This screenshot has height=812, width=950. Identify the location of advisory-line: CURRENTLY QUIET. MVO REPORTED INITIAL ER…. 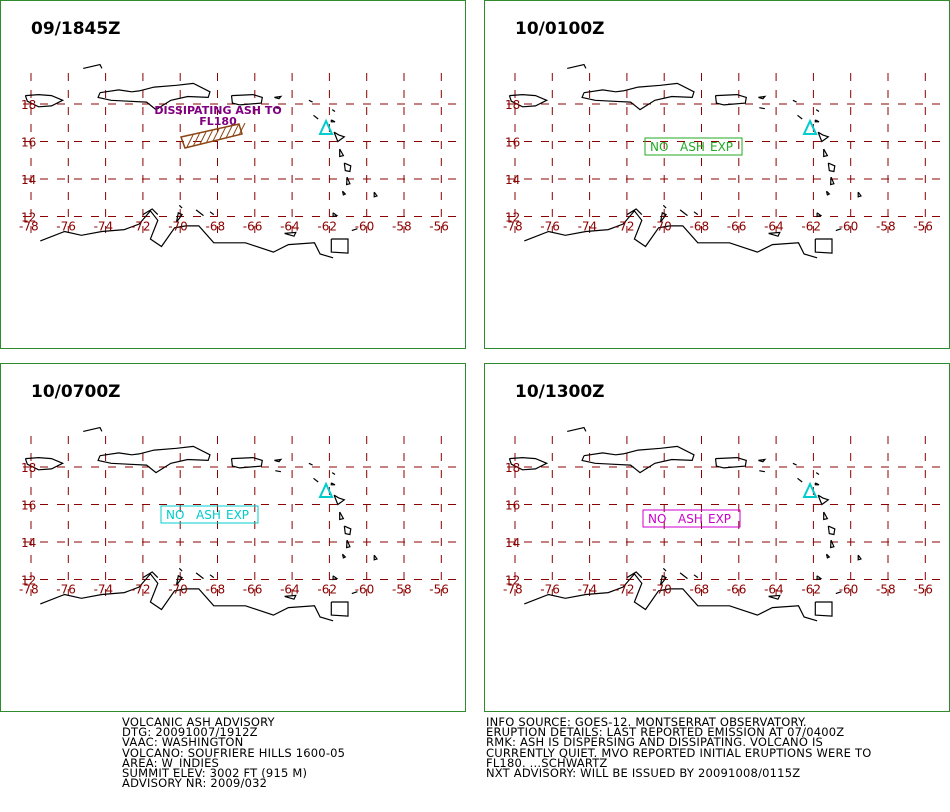
(679, 752).